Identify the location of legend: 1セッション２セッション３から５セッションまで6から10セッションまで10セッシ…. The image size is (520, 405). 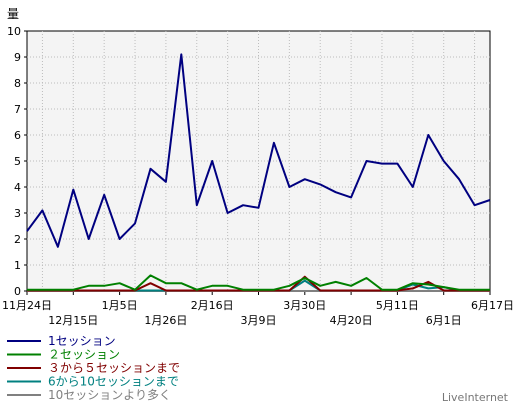
(93, 368).